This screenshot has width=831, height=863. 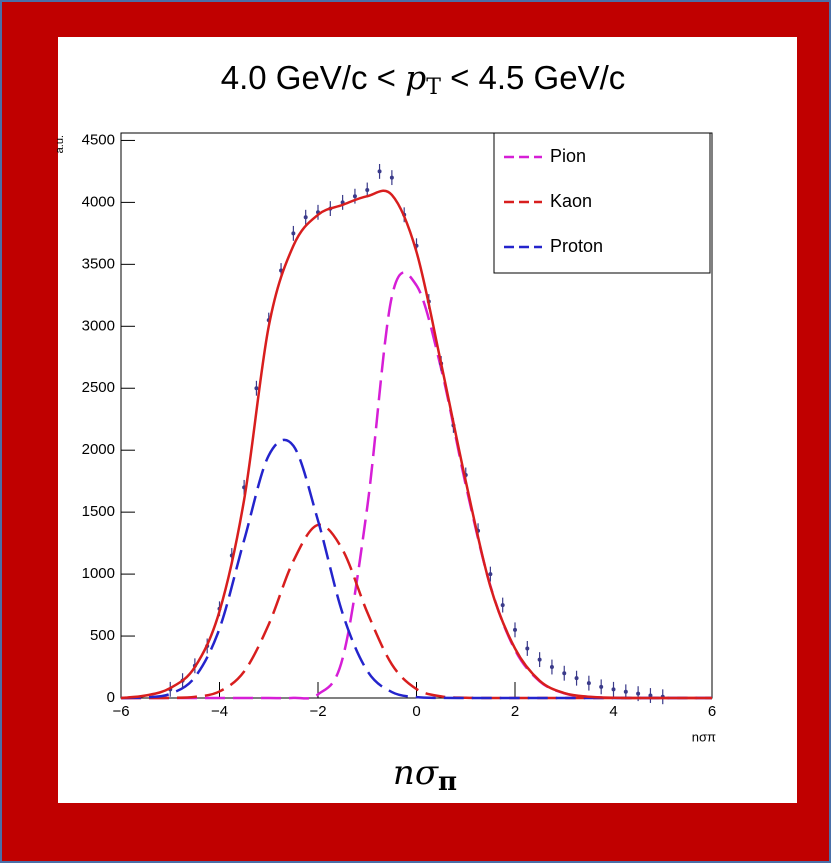 What do you see at coordinates (416, 711) in the screenshot?
I see `x-tick-label: 0` at bounding box center [416, 711].